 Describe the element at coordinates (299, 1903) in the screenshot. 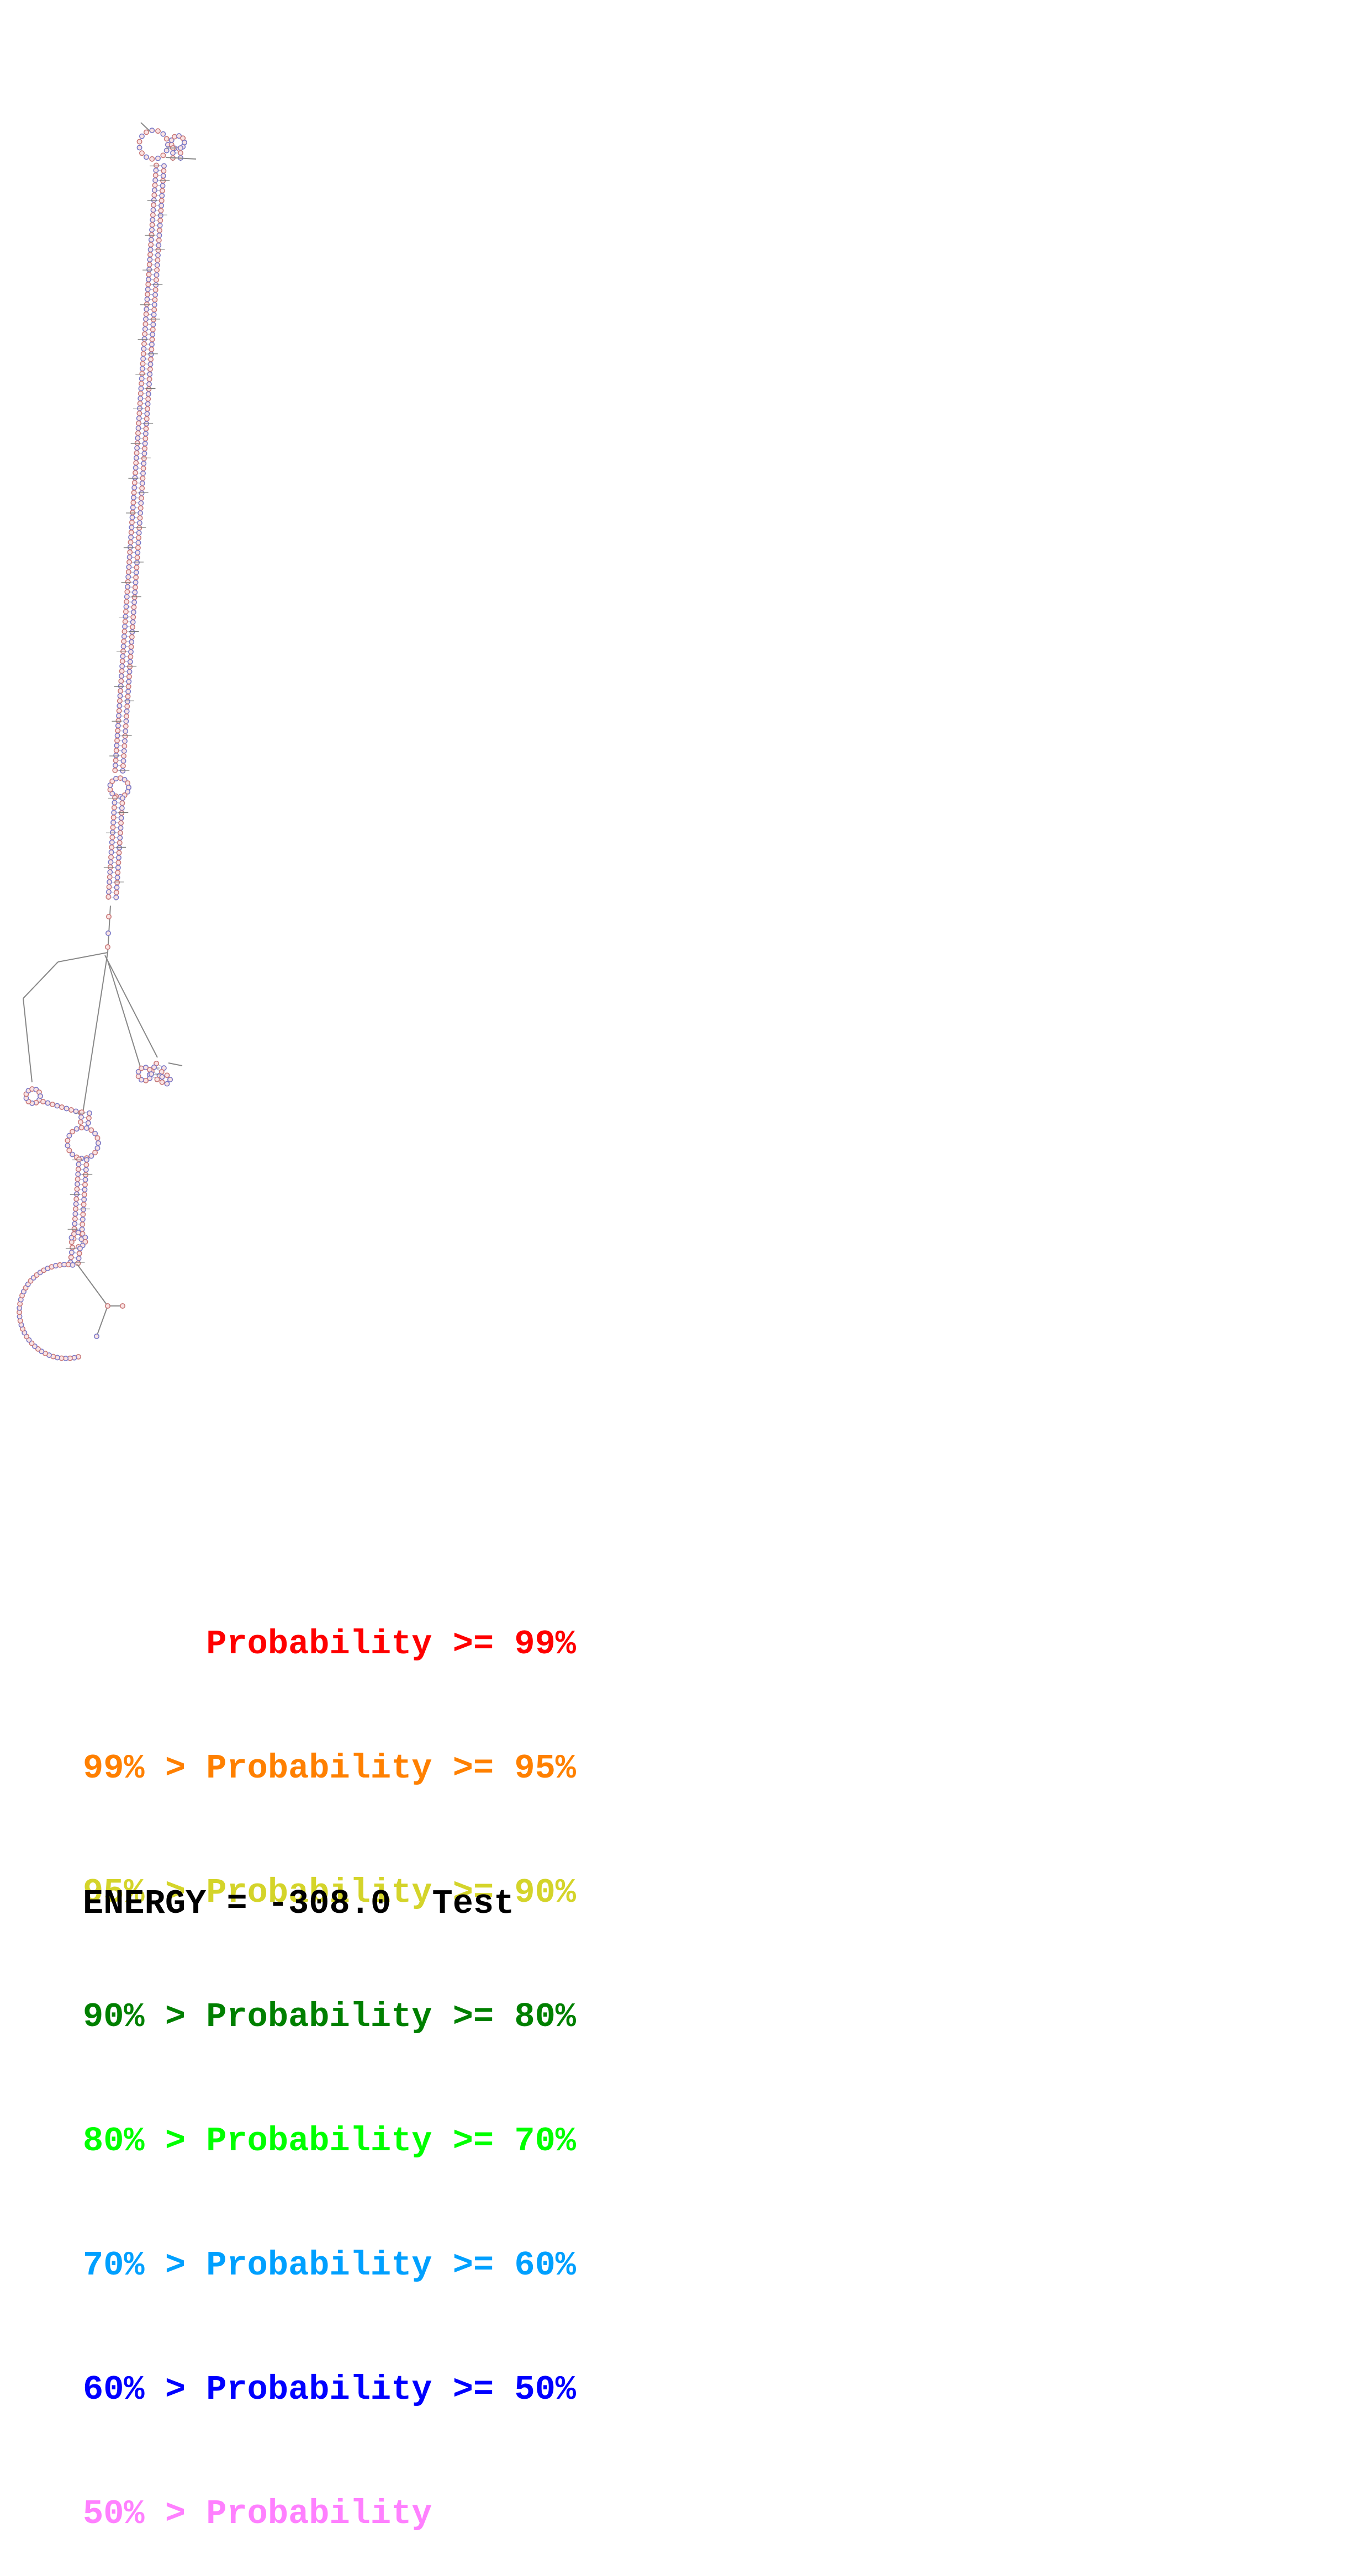

I see `energy-label: ENERGY = -308.0 Test` at that location.